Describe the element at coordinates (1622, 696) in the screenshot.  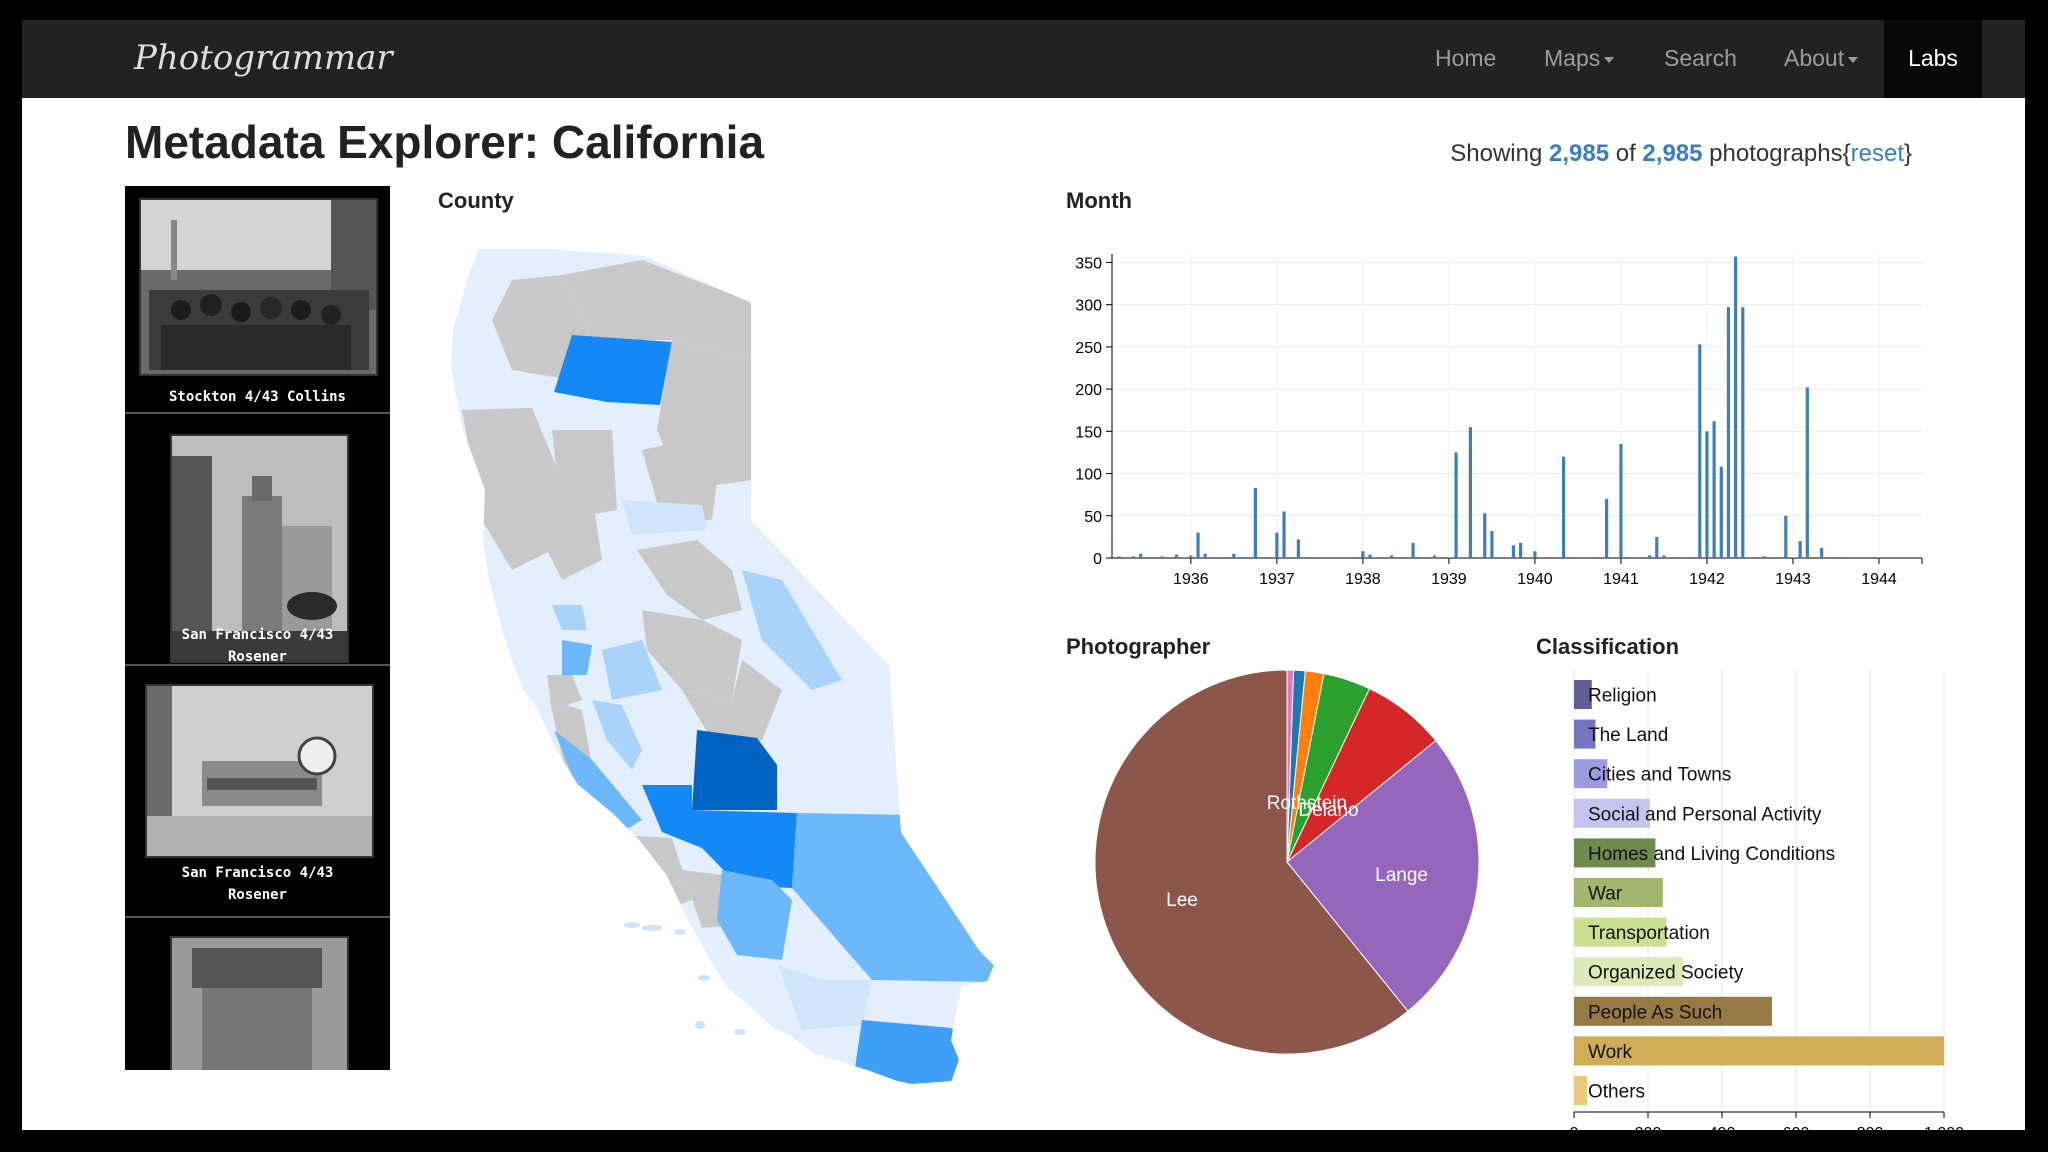
I see `classification-label: Religion` at that location.